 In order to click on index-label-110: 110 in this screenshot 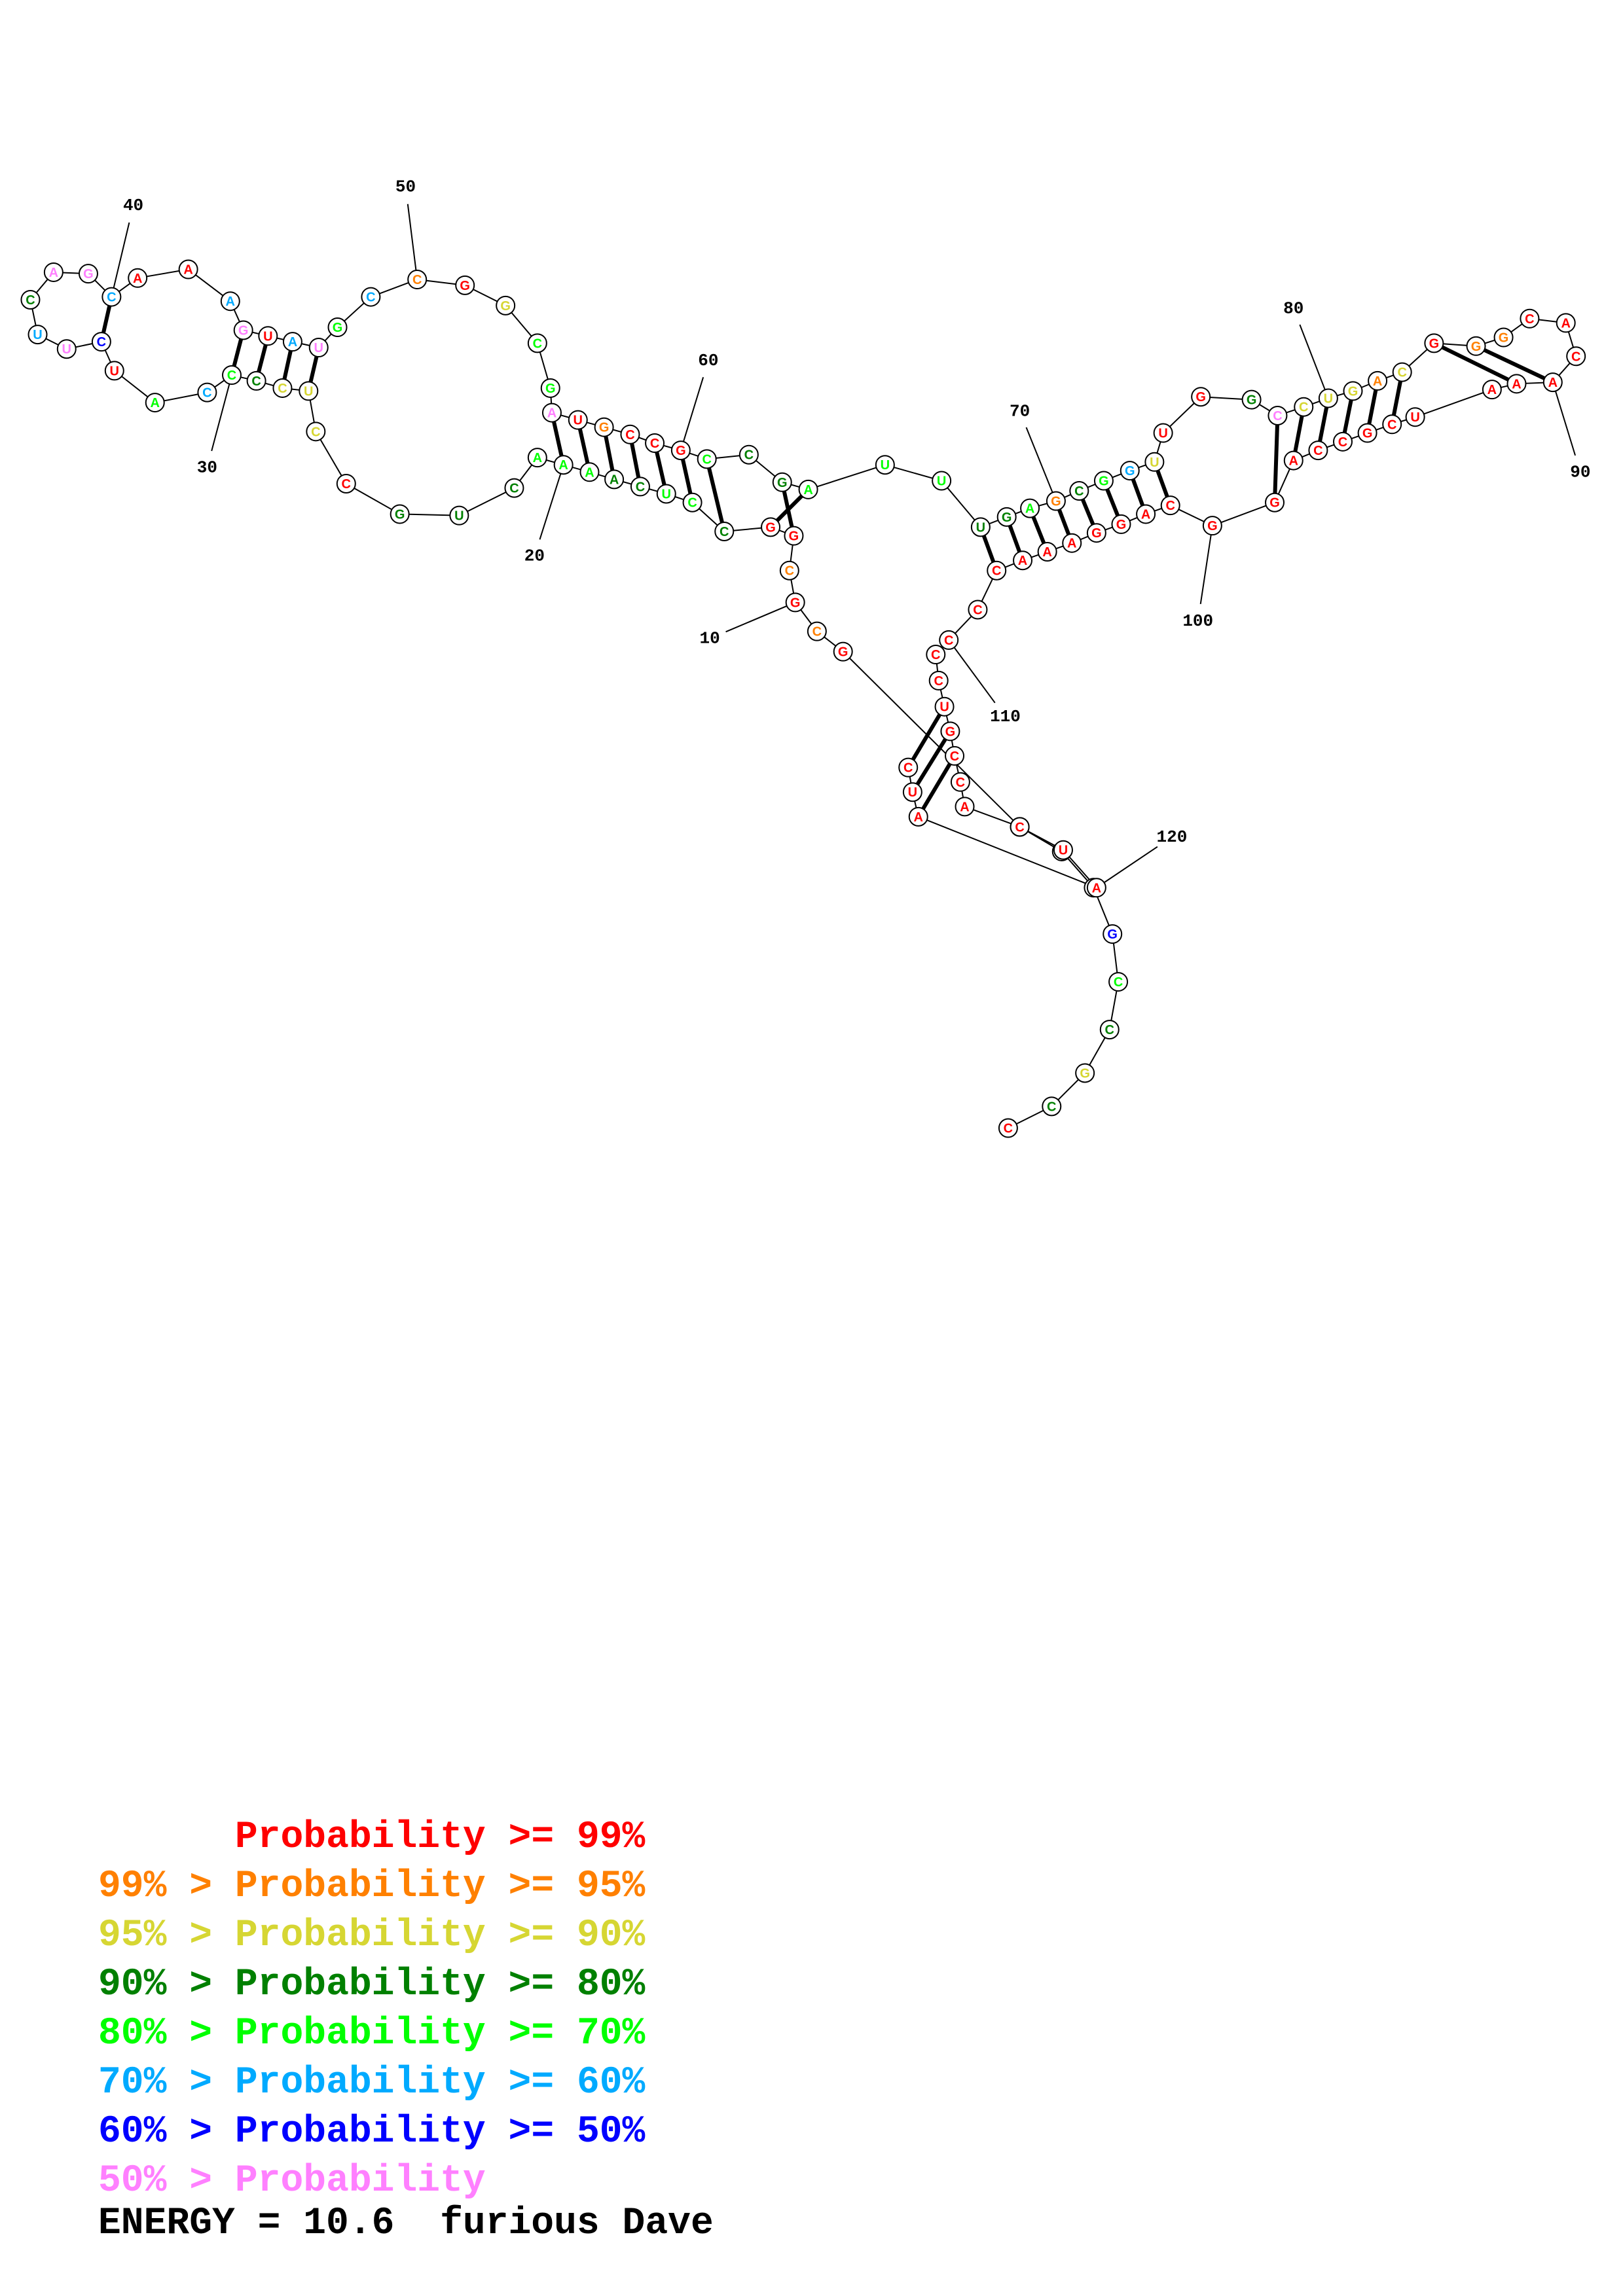, I will do `click(1005, 716)`.